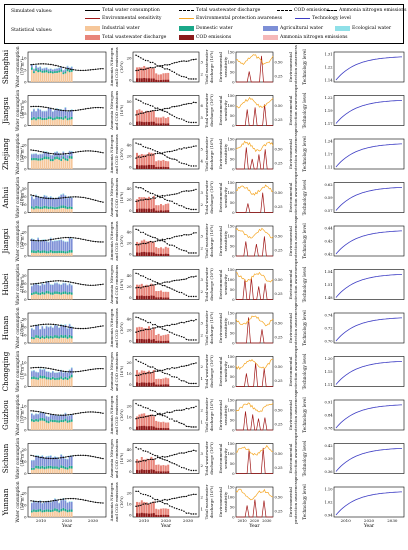  What do you see at coordinates (328, 342) in the screenshot?
I see `y-tick-label: 0.70` at bounding box center [328, 342].